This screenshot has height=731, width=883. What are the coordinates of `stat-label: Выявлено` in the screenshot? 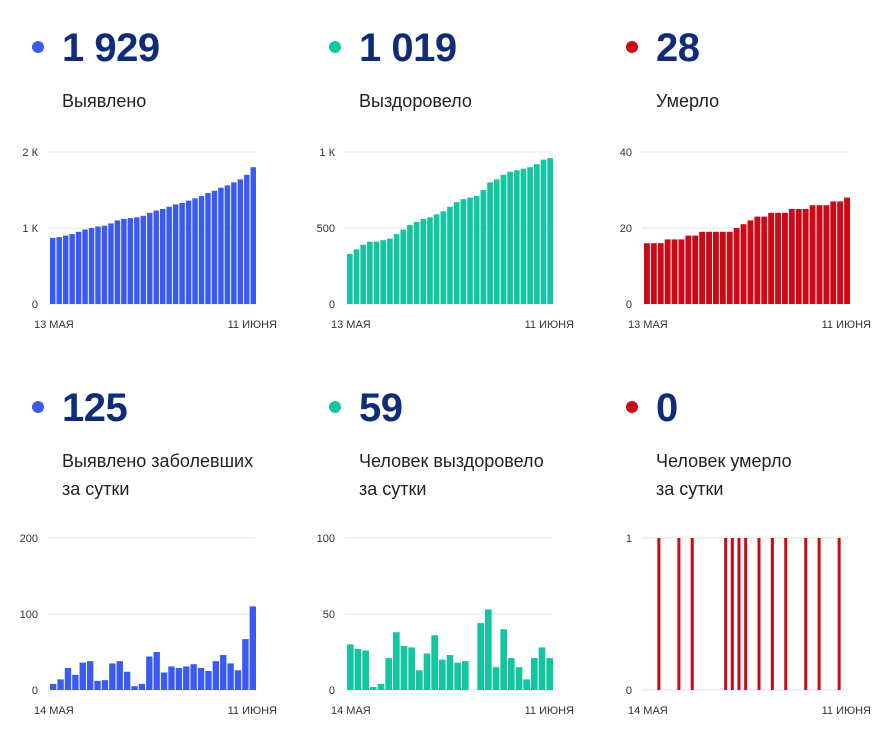 It's located at (104, 101).